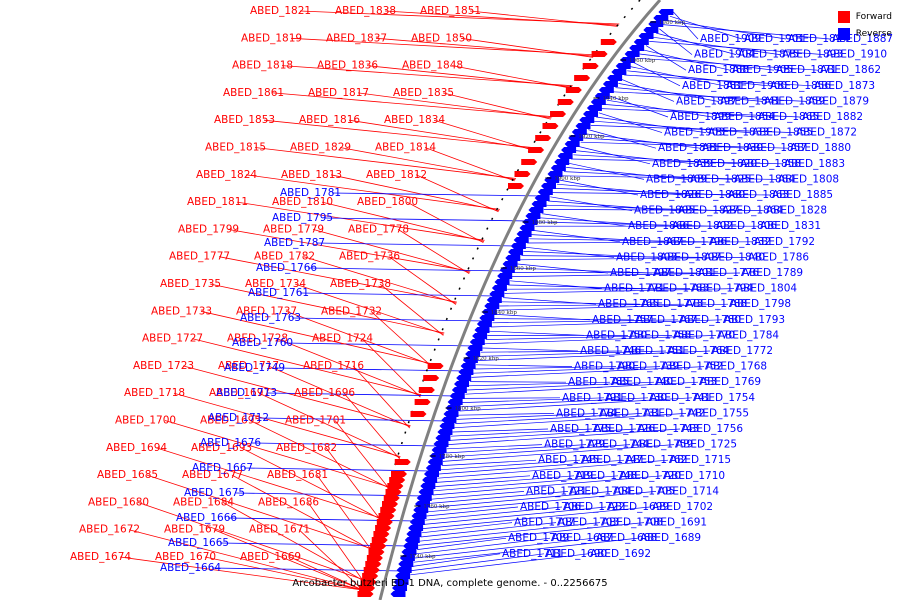 The image size is (900, 600). Describe the element at coordinates (650, 476) in the screenshot. I see `reverse-gene-label: ABED_1720` at that location.